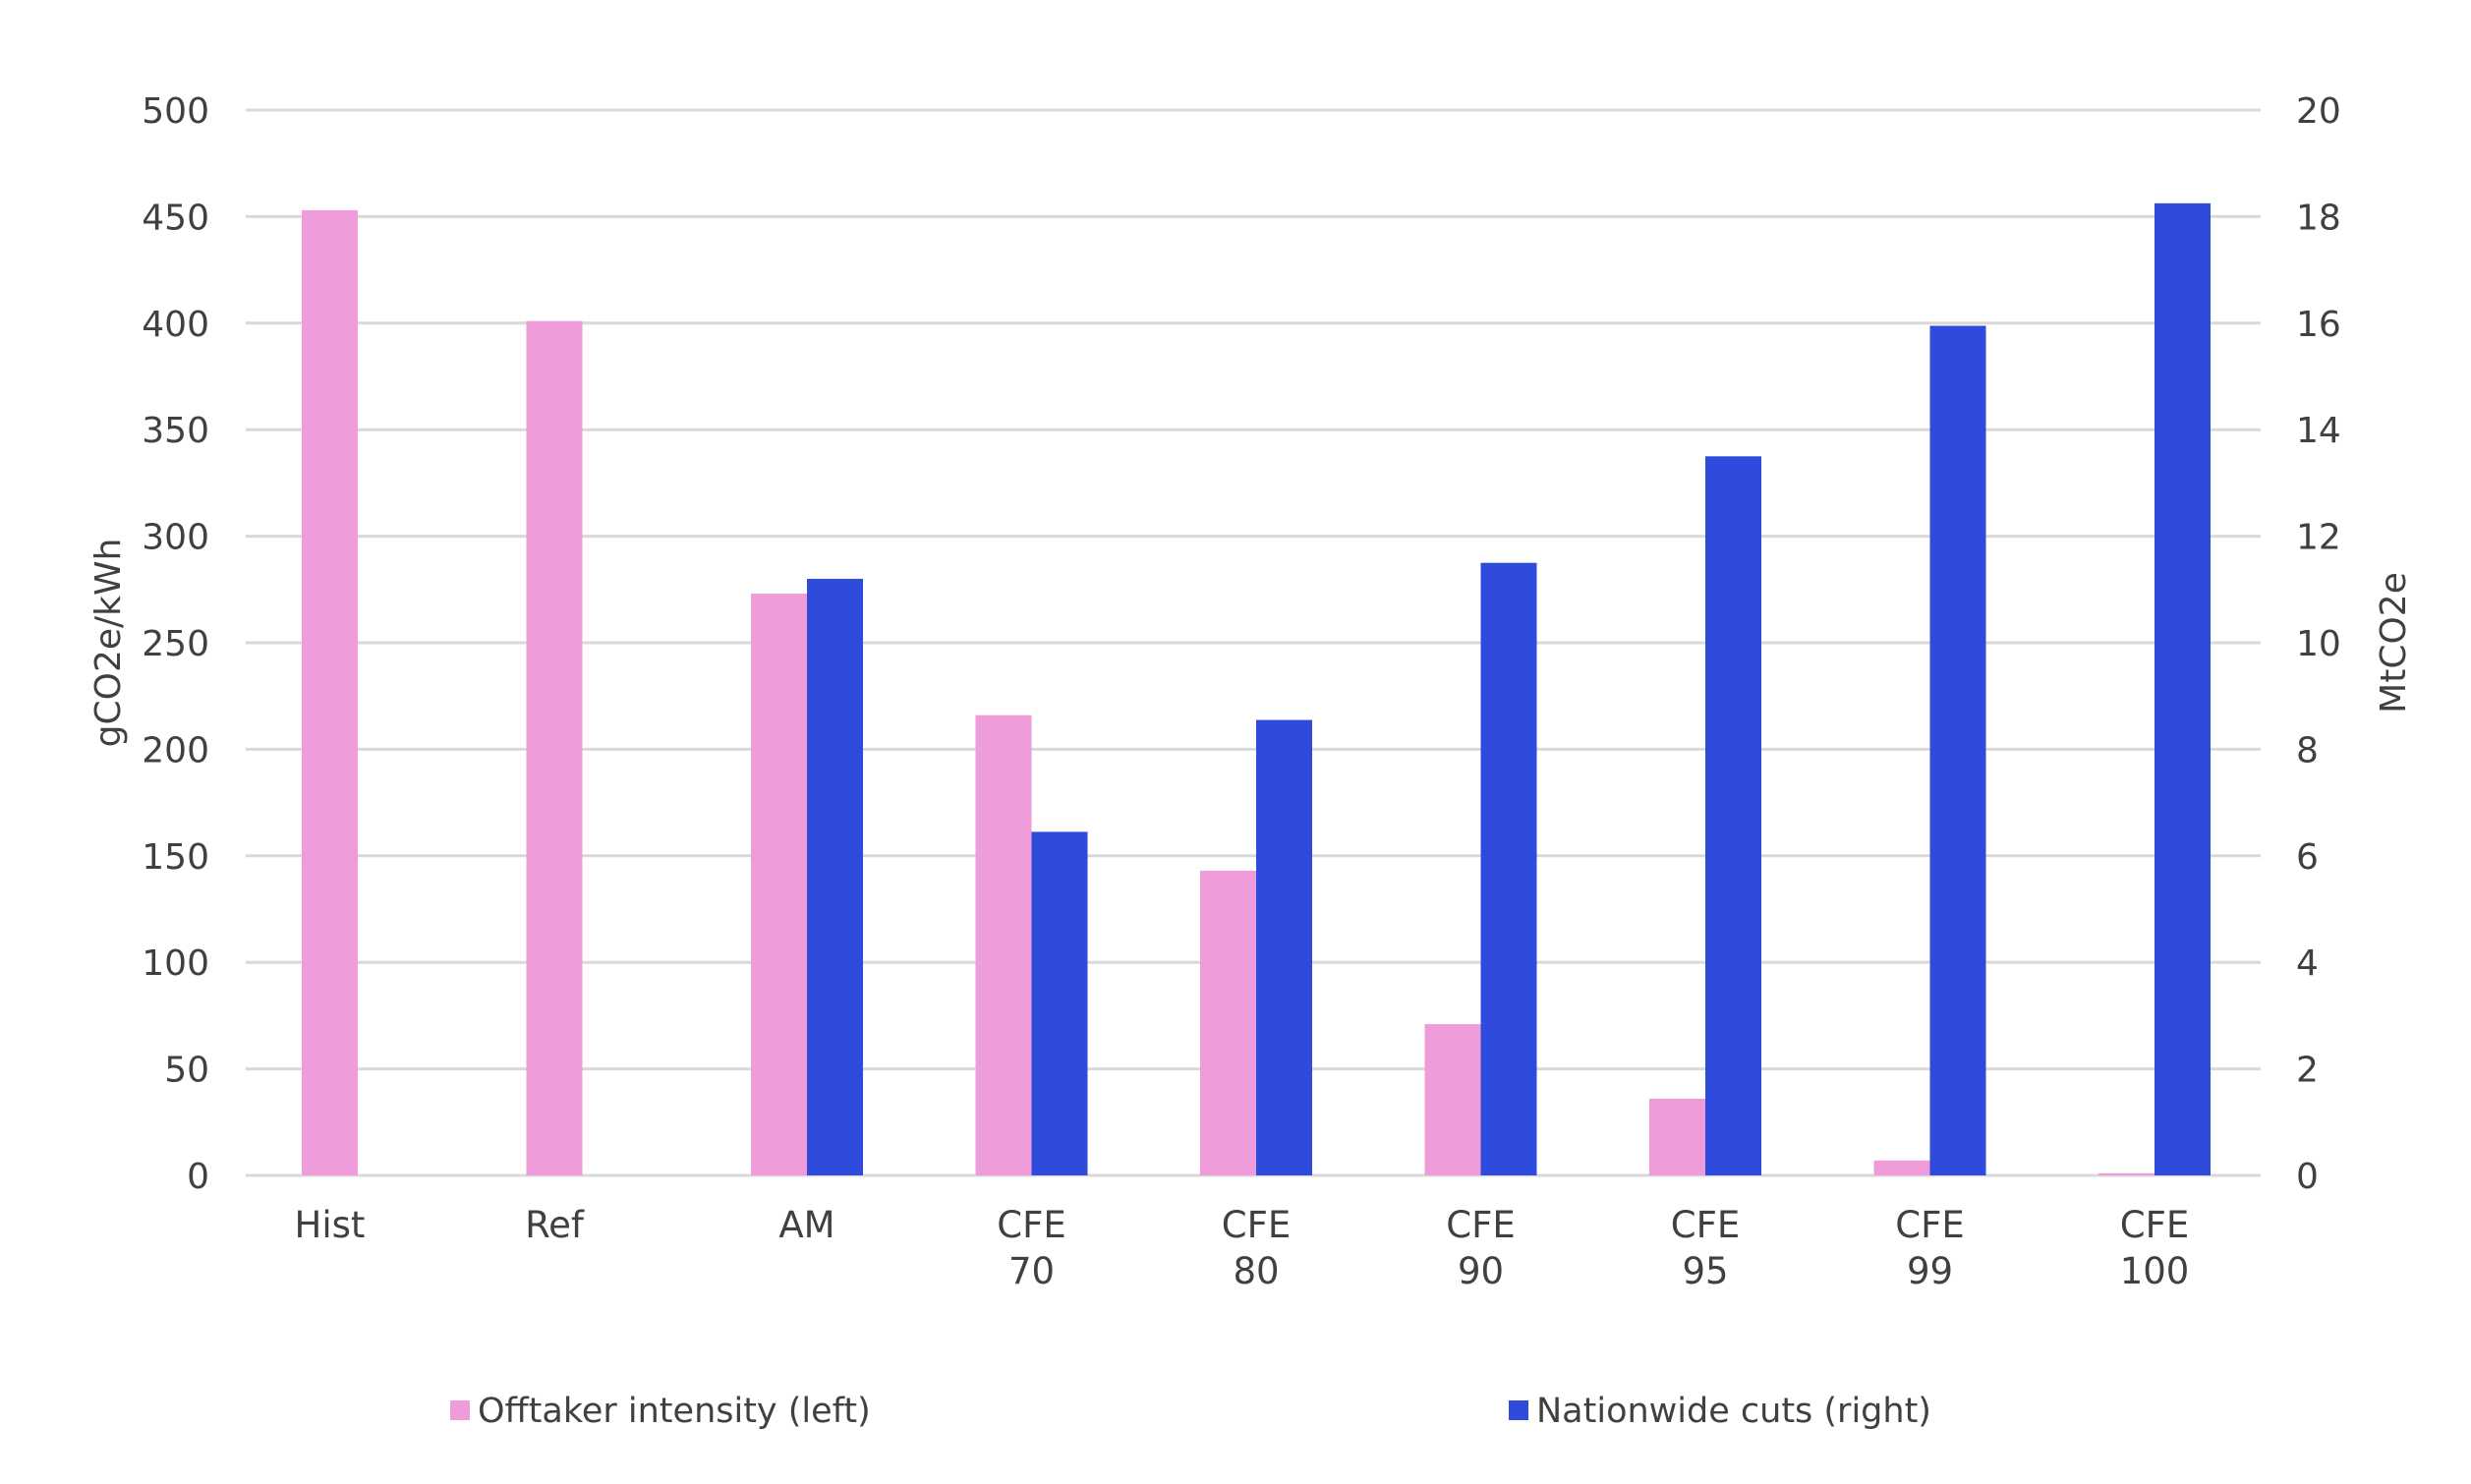 The image size is (2471, 1484). I want to click on left-tick-label: 250, so click(176, 644).